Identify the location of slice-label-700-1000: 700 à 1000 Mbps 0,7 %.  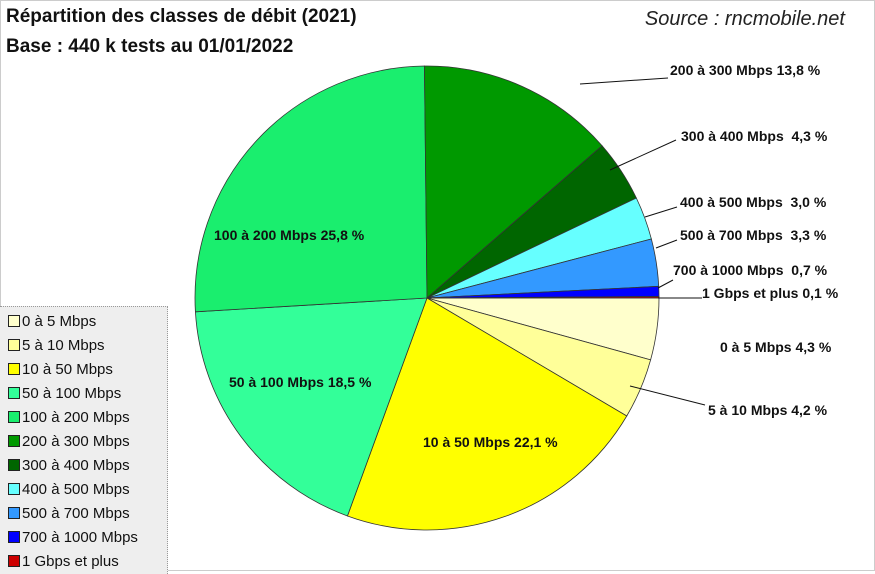
(750, 270).